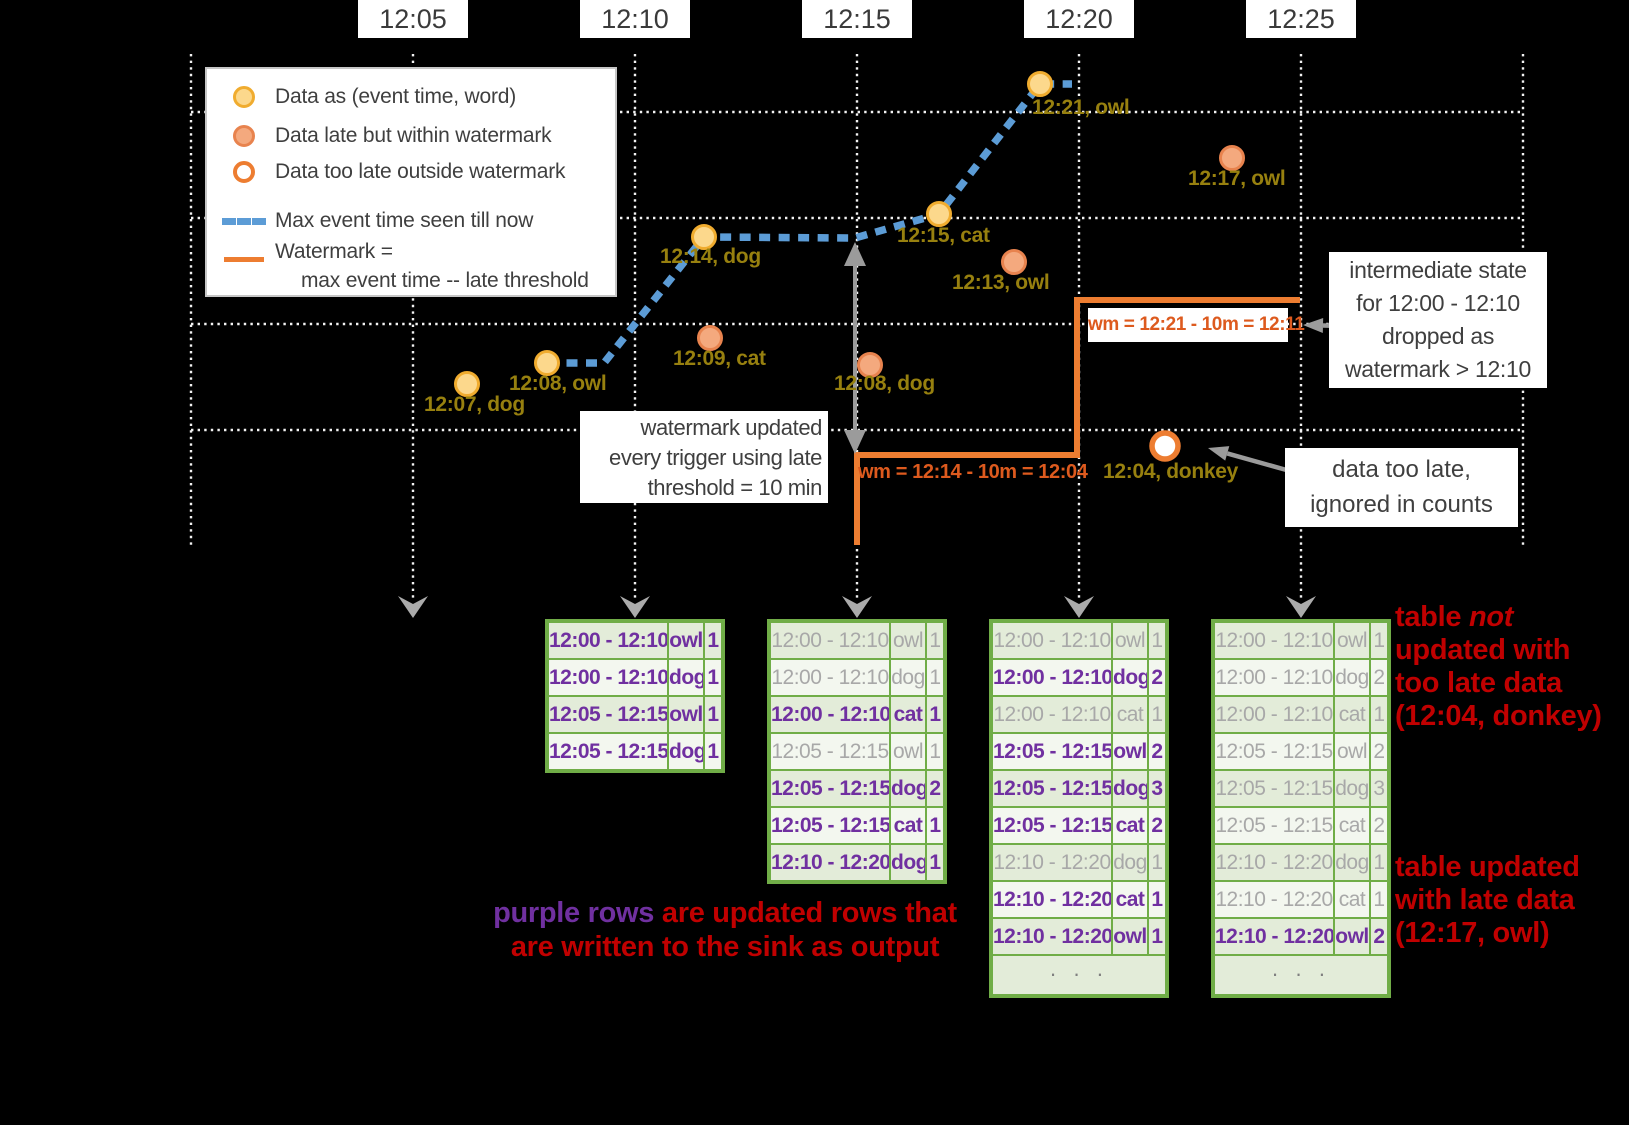 The height and width of the screenshot is (1125, 1629). Describe the element at coordinates (719, 358) in the screenshot. I see `point-label: 12:09, cat` at that location.